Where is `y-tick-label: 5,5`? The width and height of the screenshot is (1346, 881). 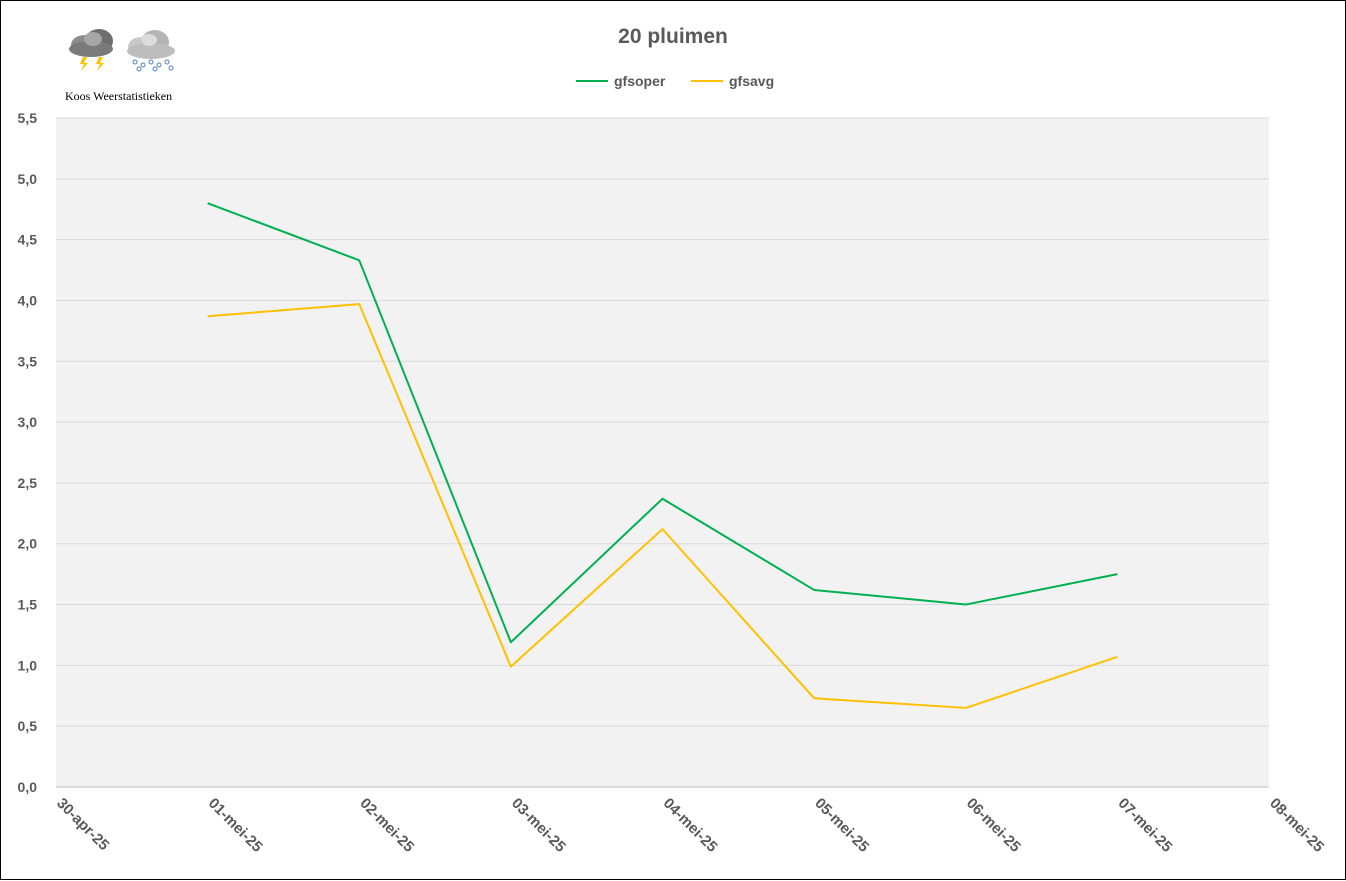 y-tick-label: 5,5 is located at coordinates (28, 118).